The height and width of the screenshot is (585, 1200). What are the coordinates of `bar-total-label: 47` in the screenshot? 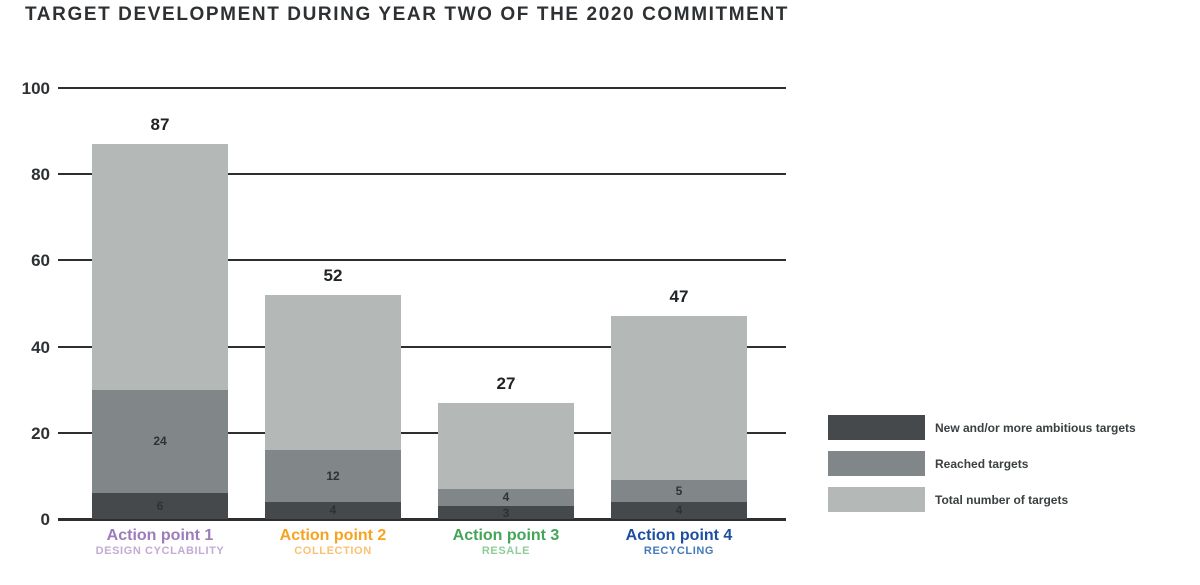 It's located at (679, 297).